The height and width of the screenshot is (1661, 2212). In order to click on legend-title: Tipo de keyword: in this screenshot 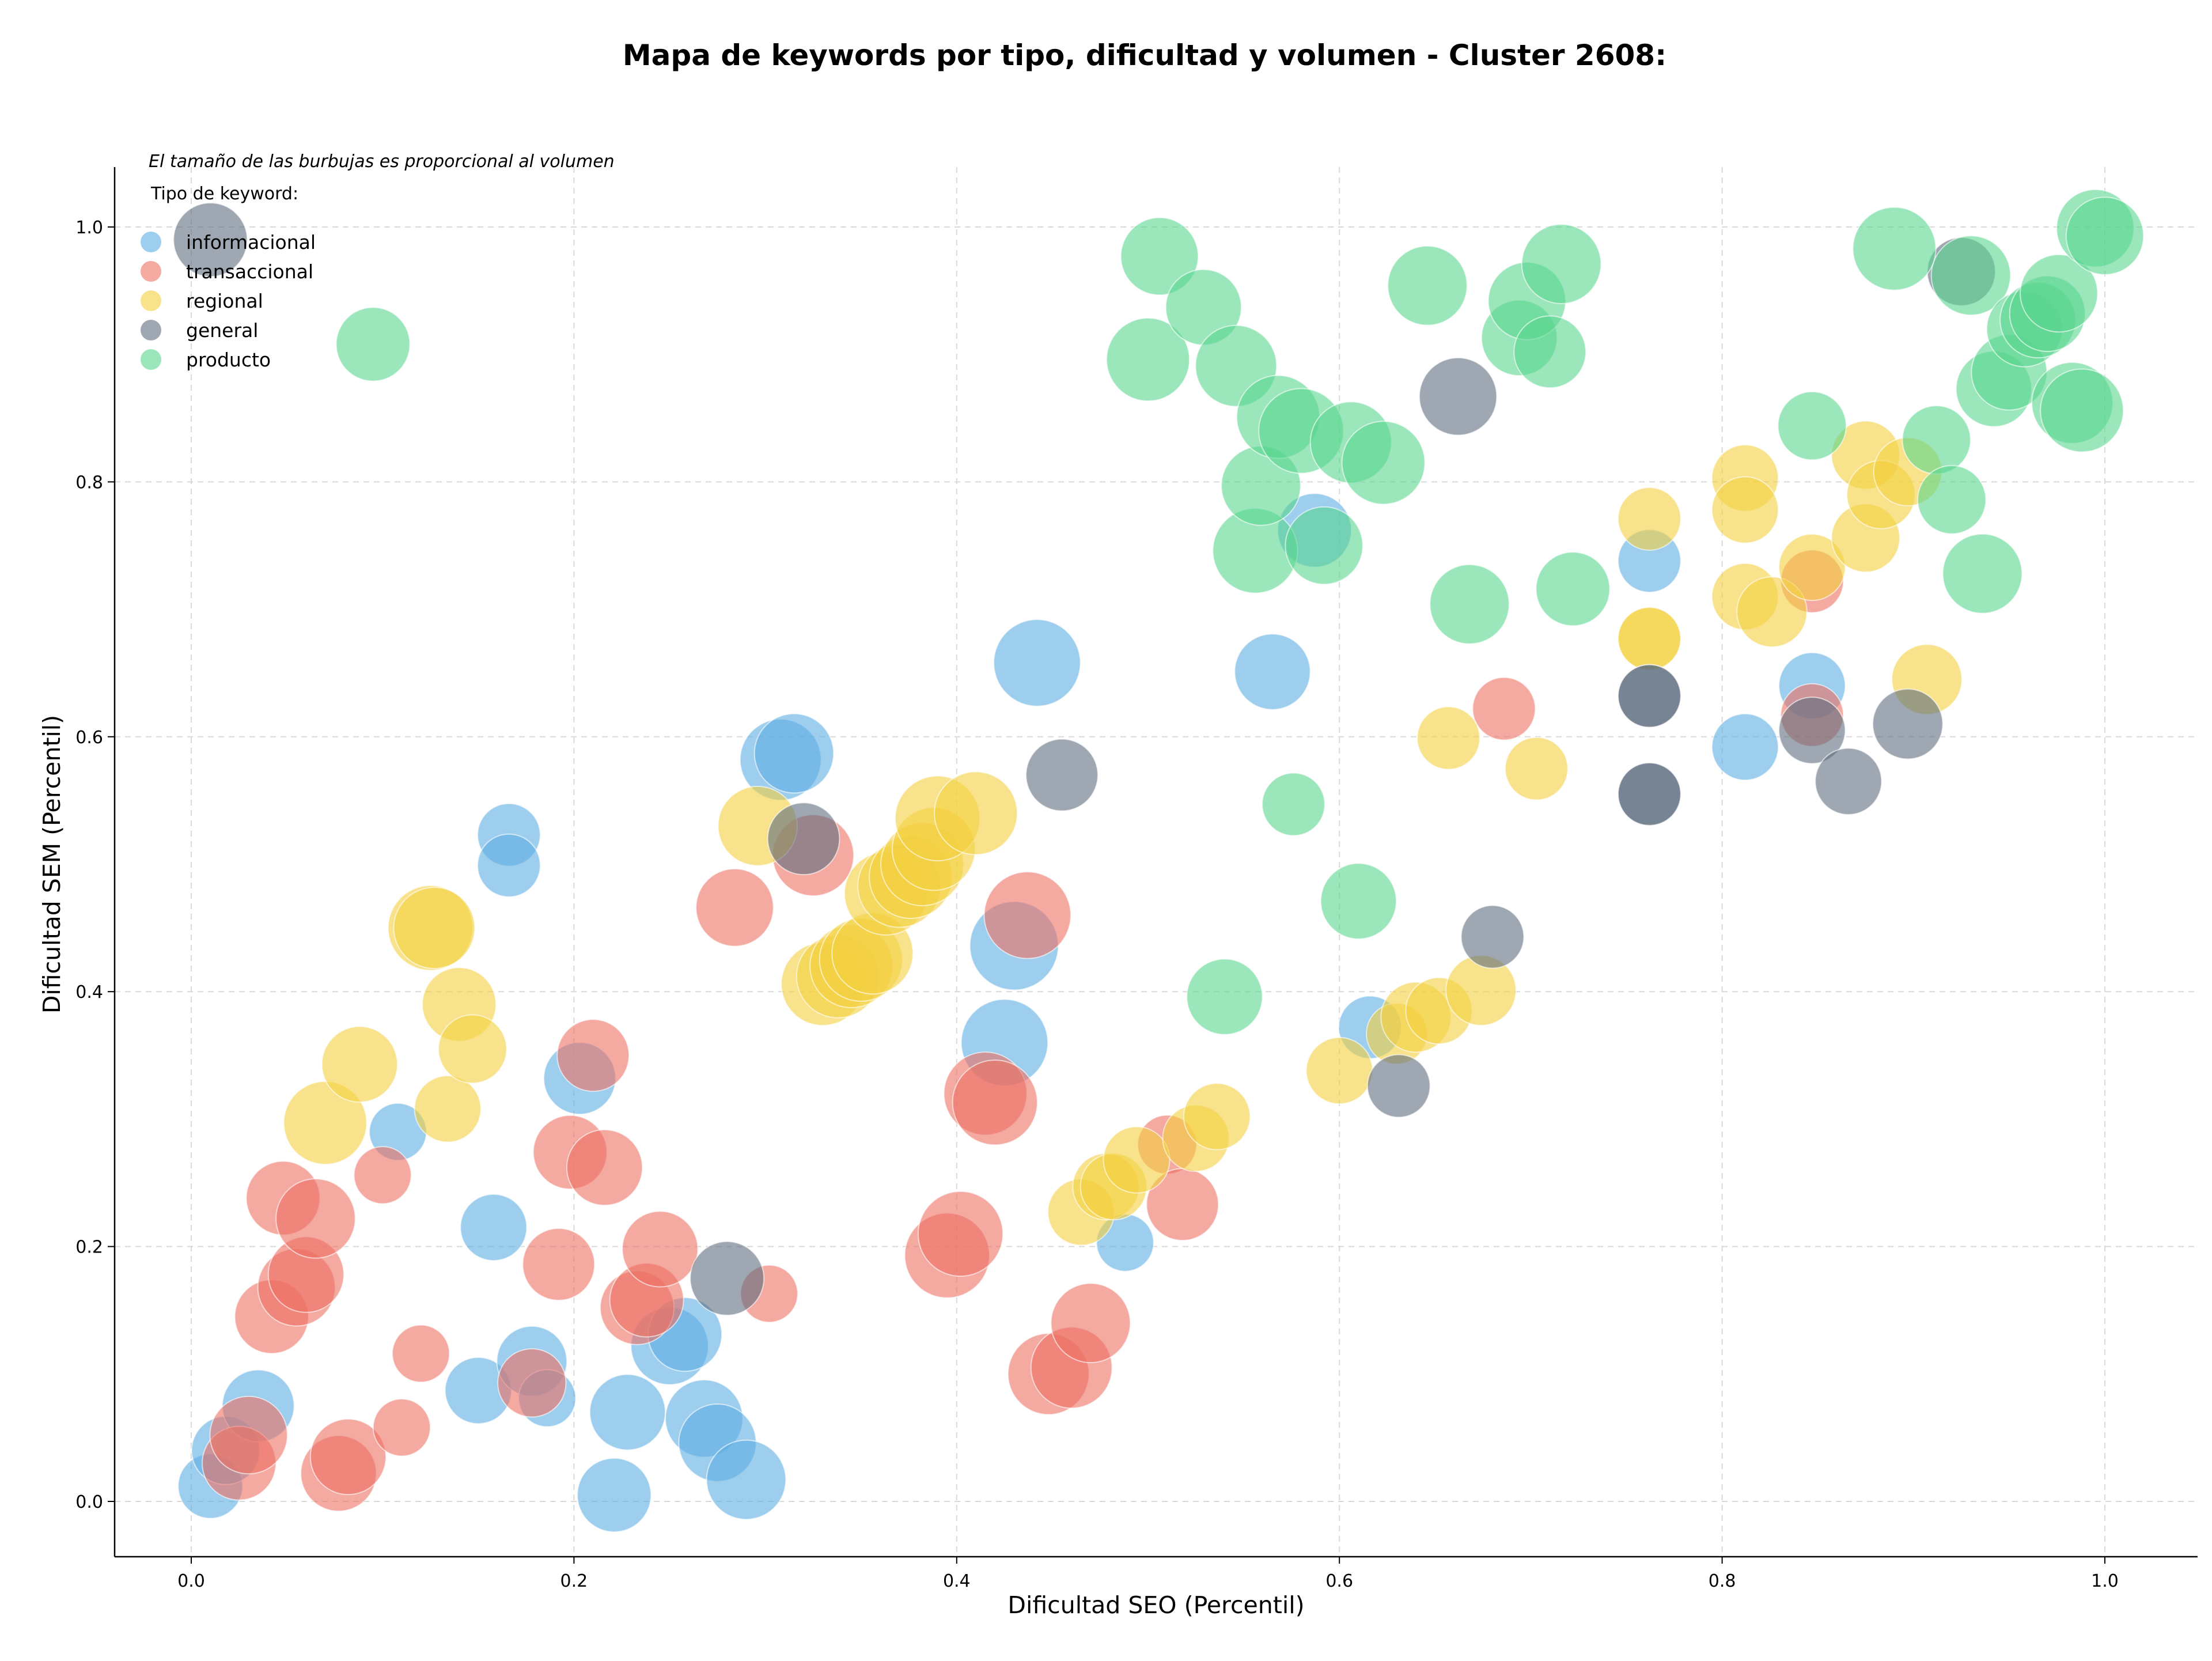, I will do `click(224, 194)`.